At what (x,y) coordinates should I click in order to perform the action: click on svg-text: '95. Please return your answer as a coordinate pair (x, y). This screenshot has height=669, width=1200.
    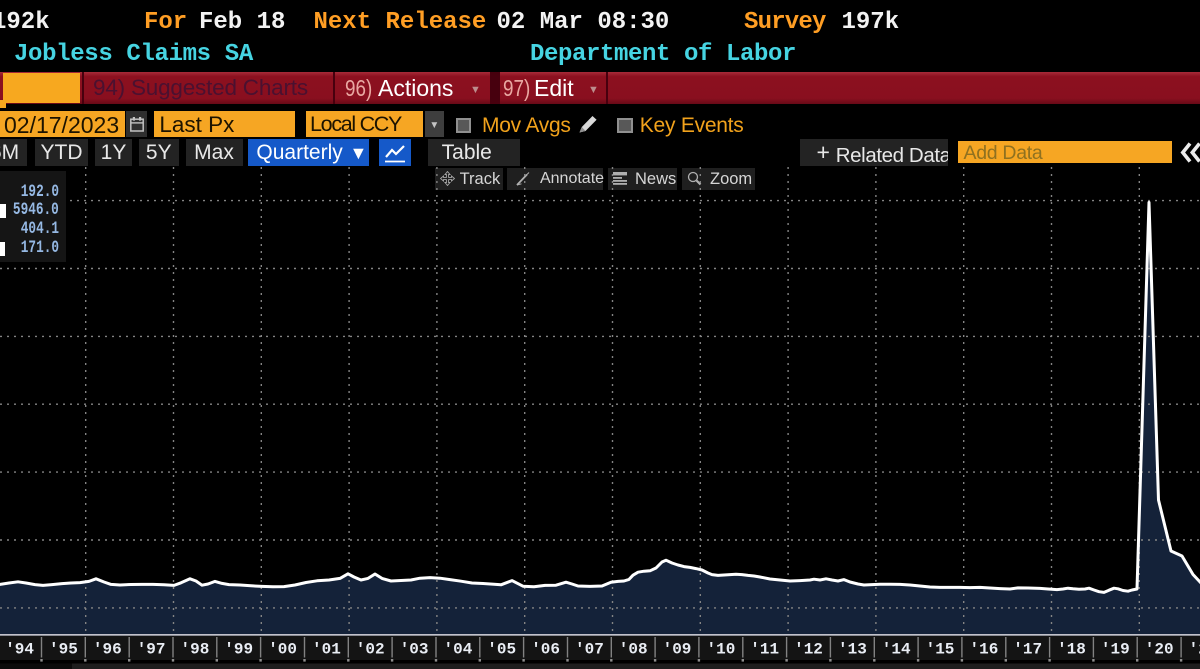
    Looking at the image, I should click on (63, 650).